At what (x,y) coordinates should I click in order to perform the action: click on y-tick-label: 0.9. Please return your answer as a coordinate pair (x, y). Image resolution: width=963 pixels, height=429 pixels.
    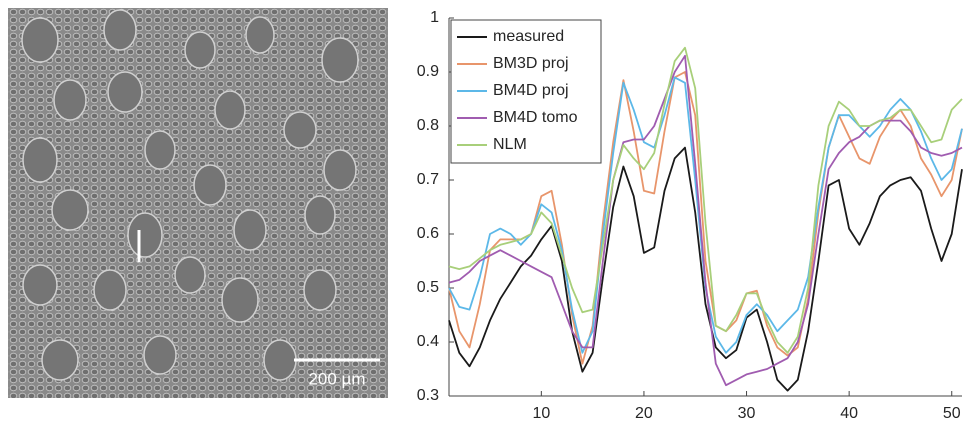
    Looking at the image, I should click on (428, 71).